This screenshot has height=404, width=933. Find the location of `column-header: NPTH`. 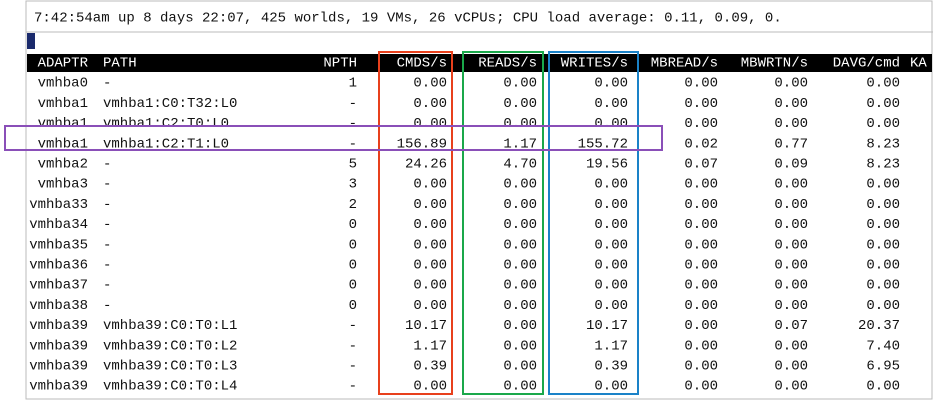

column-header: NPTH is located at coordinates (340, 64).